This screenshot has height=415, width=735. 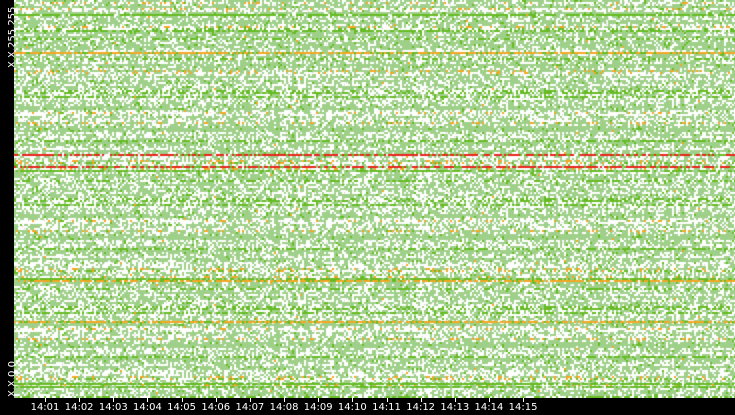 What do you see at coordinates (489, 407) in the screenshot?
I see `x-tick-label: 14:14` at bounding box center [489, 407].